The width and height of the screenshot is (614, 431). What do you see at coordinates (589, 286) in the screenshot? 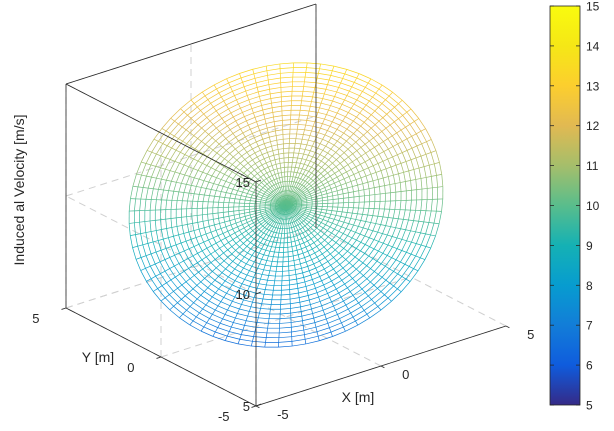
I see `colorbar-tick-label: 8` at bounding box center [589, 286].